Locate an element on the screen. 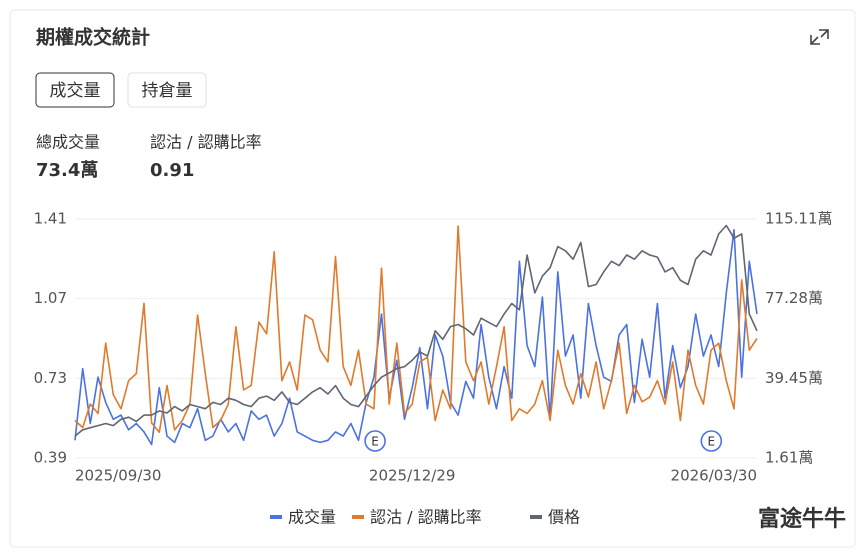 The image size is (866, 558). x-tick-label: 2025/12/29 is located at coordinates (412, 476).